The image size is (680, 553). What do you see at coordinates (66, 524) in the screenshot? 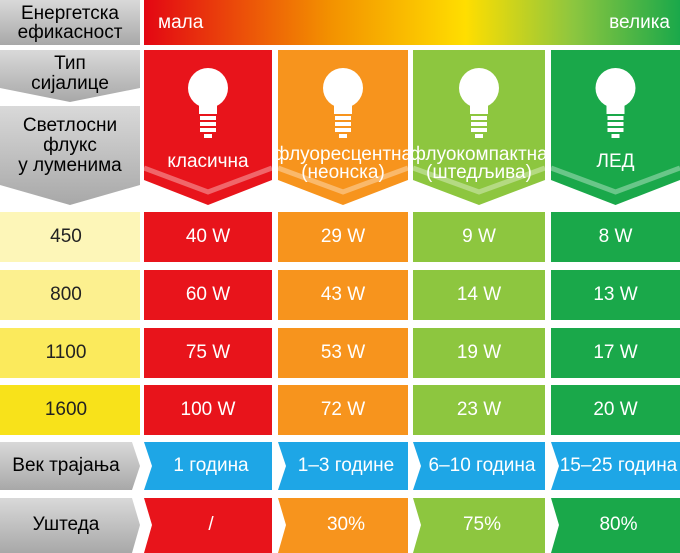
I see `savings-label: Уштеда` at bounding box center [66, 524].